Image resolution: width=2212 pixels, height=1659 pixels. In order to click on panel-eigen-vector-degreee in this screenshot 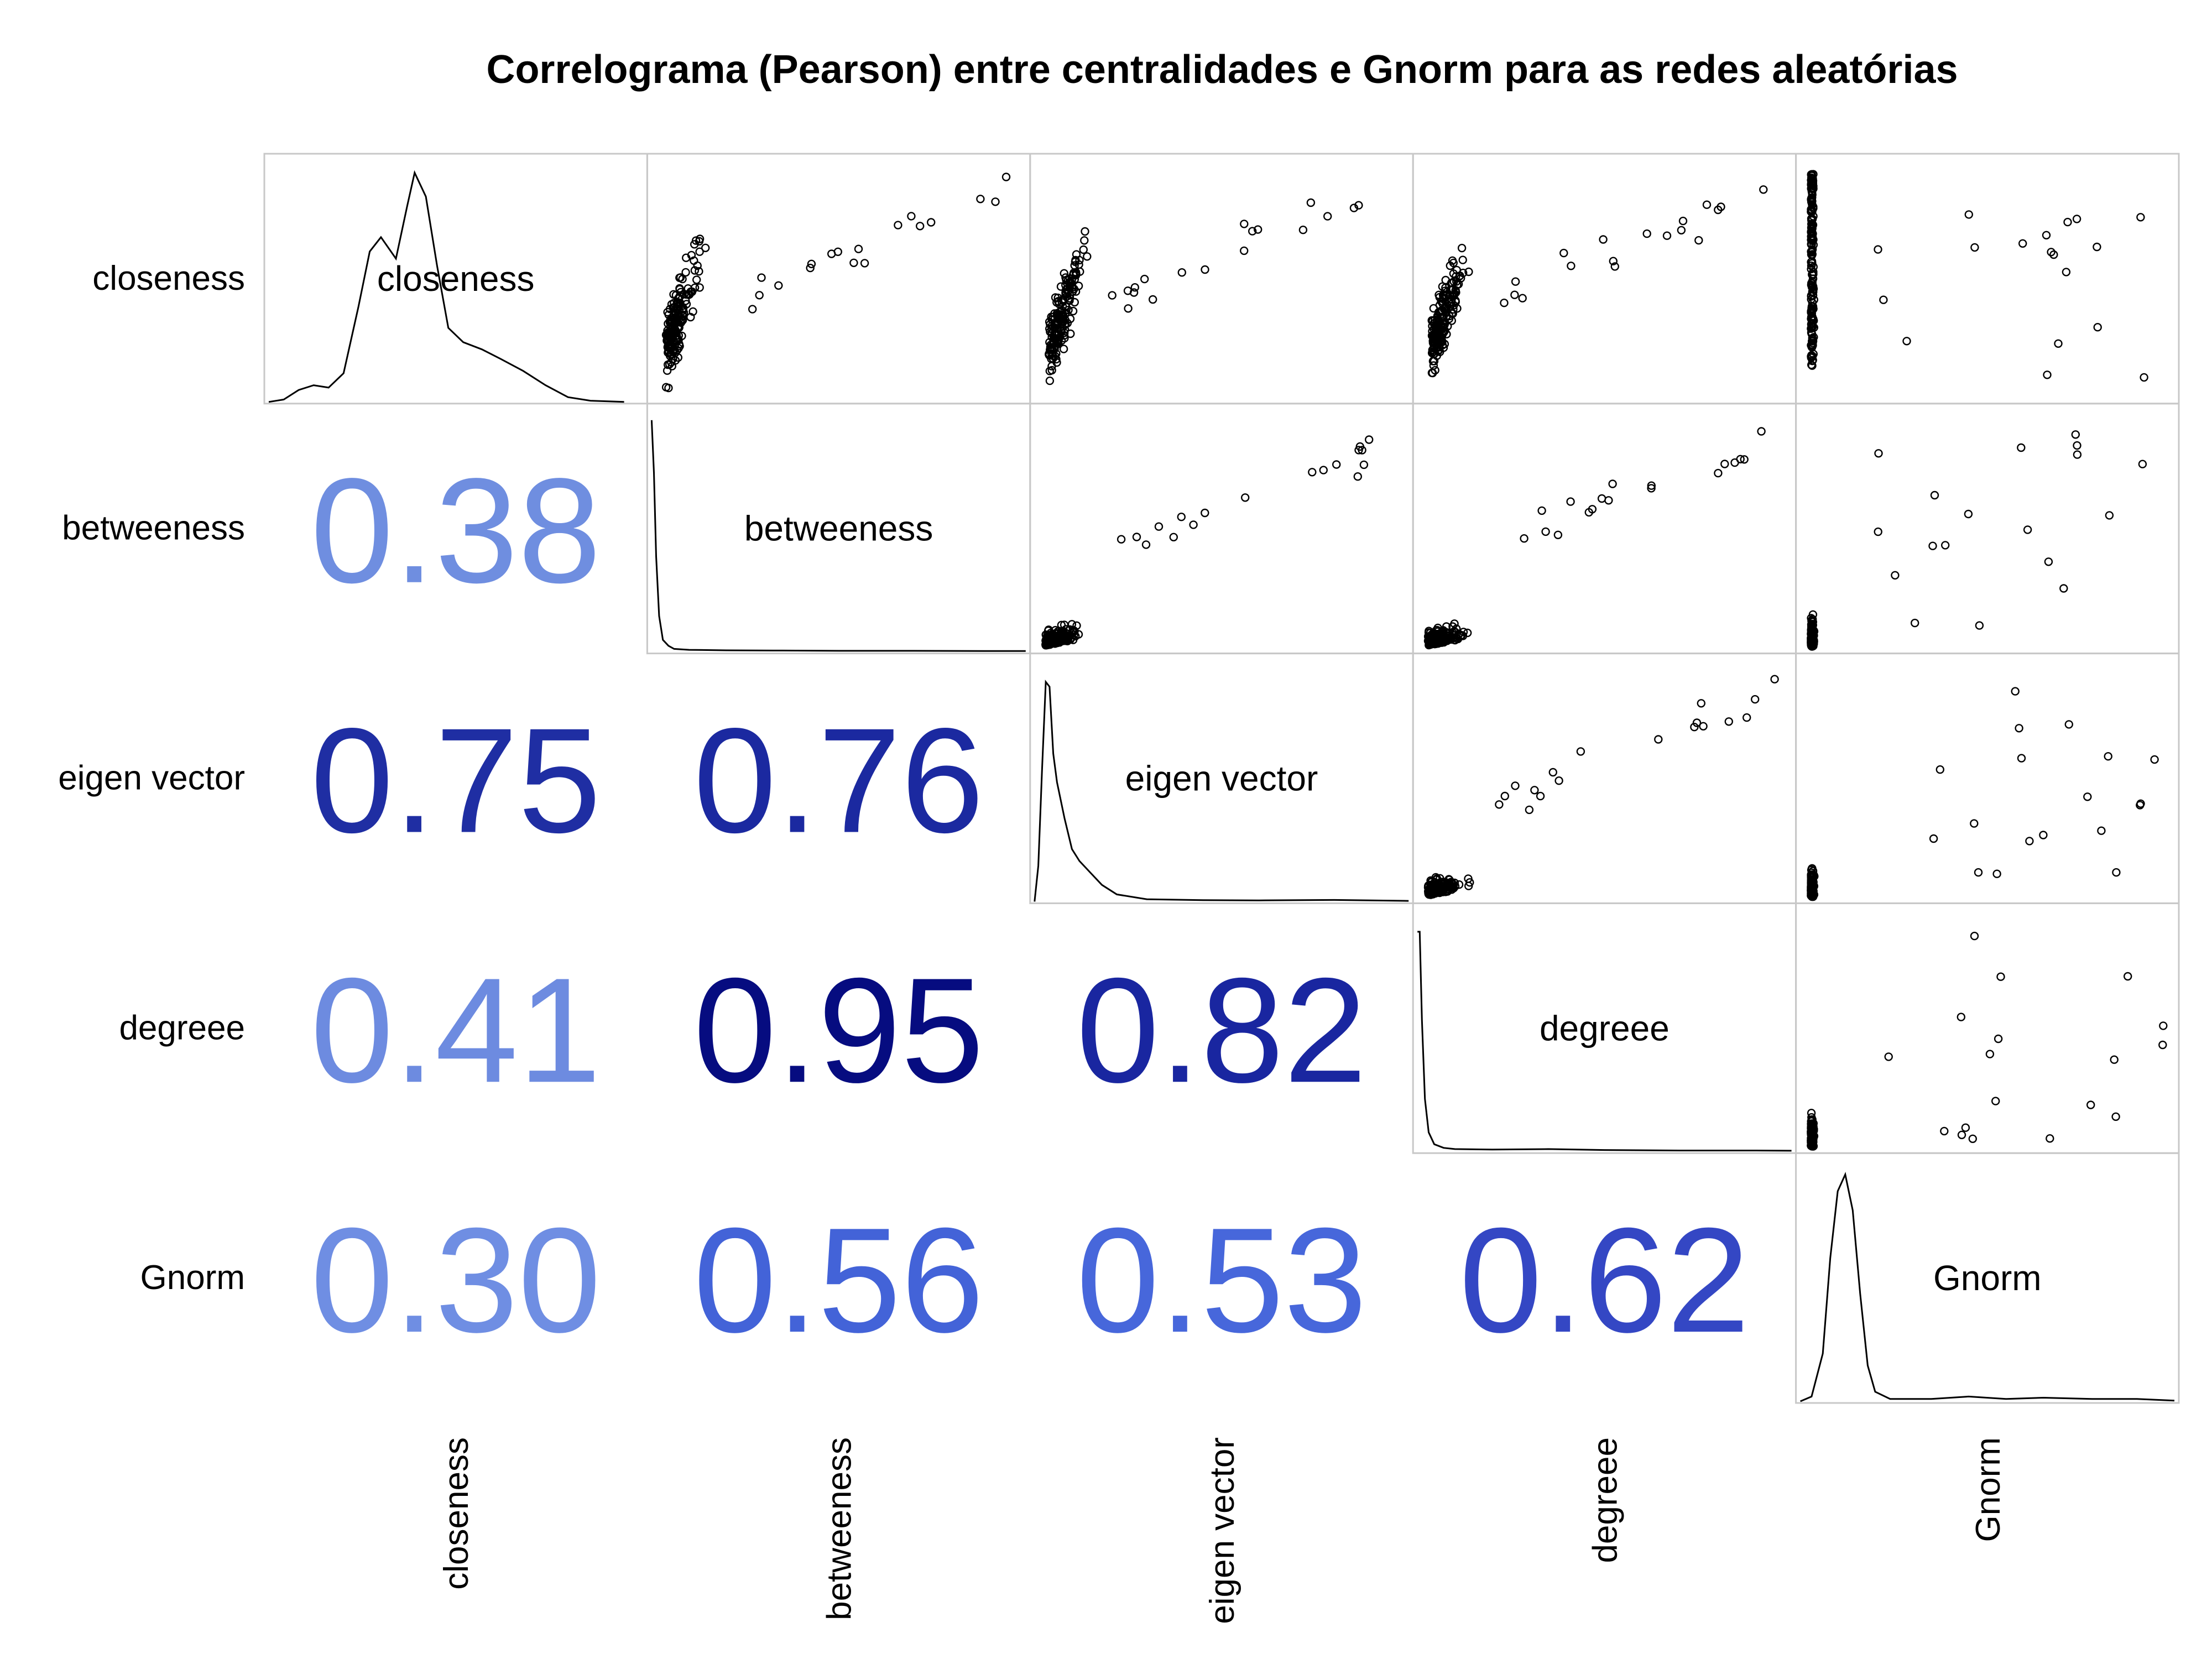, I will do `click(1605, 778)`.